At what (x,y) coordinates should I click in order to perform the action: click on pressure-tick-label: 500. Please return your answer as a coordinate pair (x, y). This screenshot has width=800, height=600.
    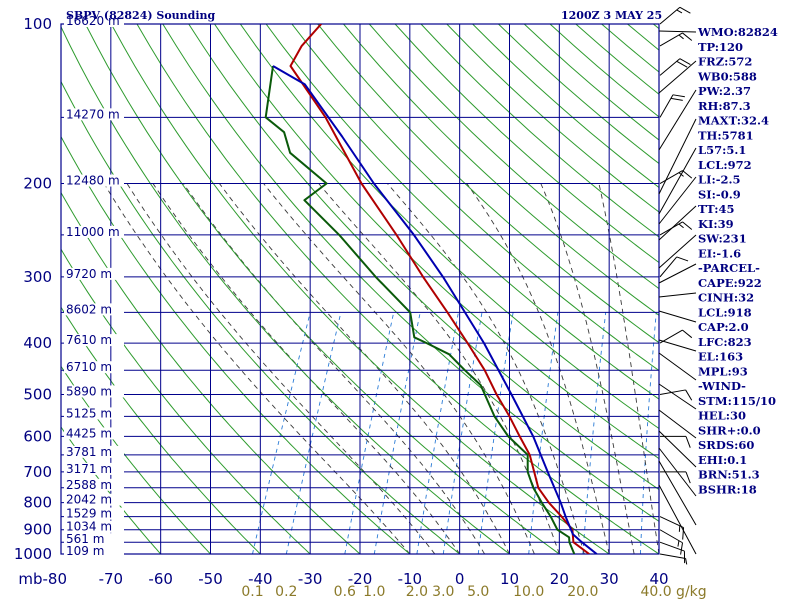
    Looking at the image, I should click on (37, 394).